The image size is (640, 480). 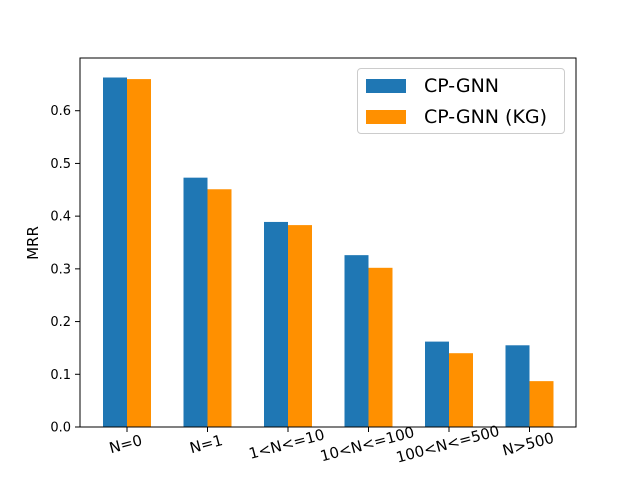 I want to click on legend-item-cp-gnn: CP-GNN, so click(x=432, y=86).